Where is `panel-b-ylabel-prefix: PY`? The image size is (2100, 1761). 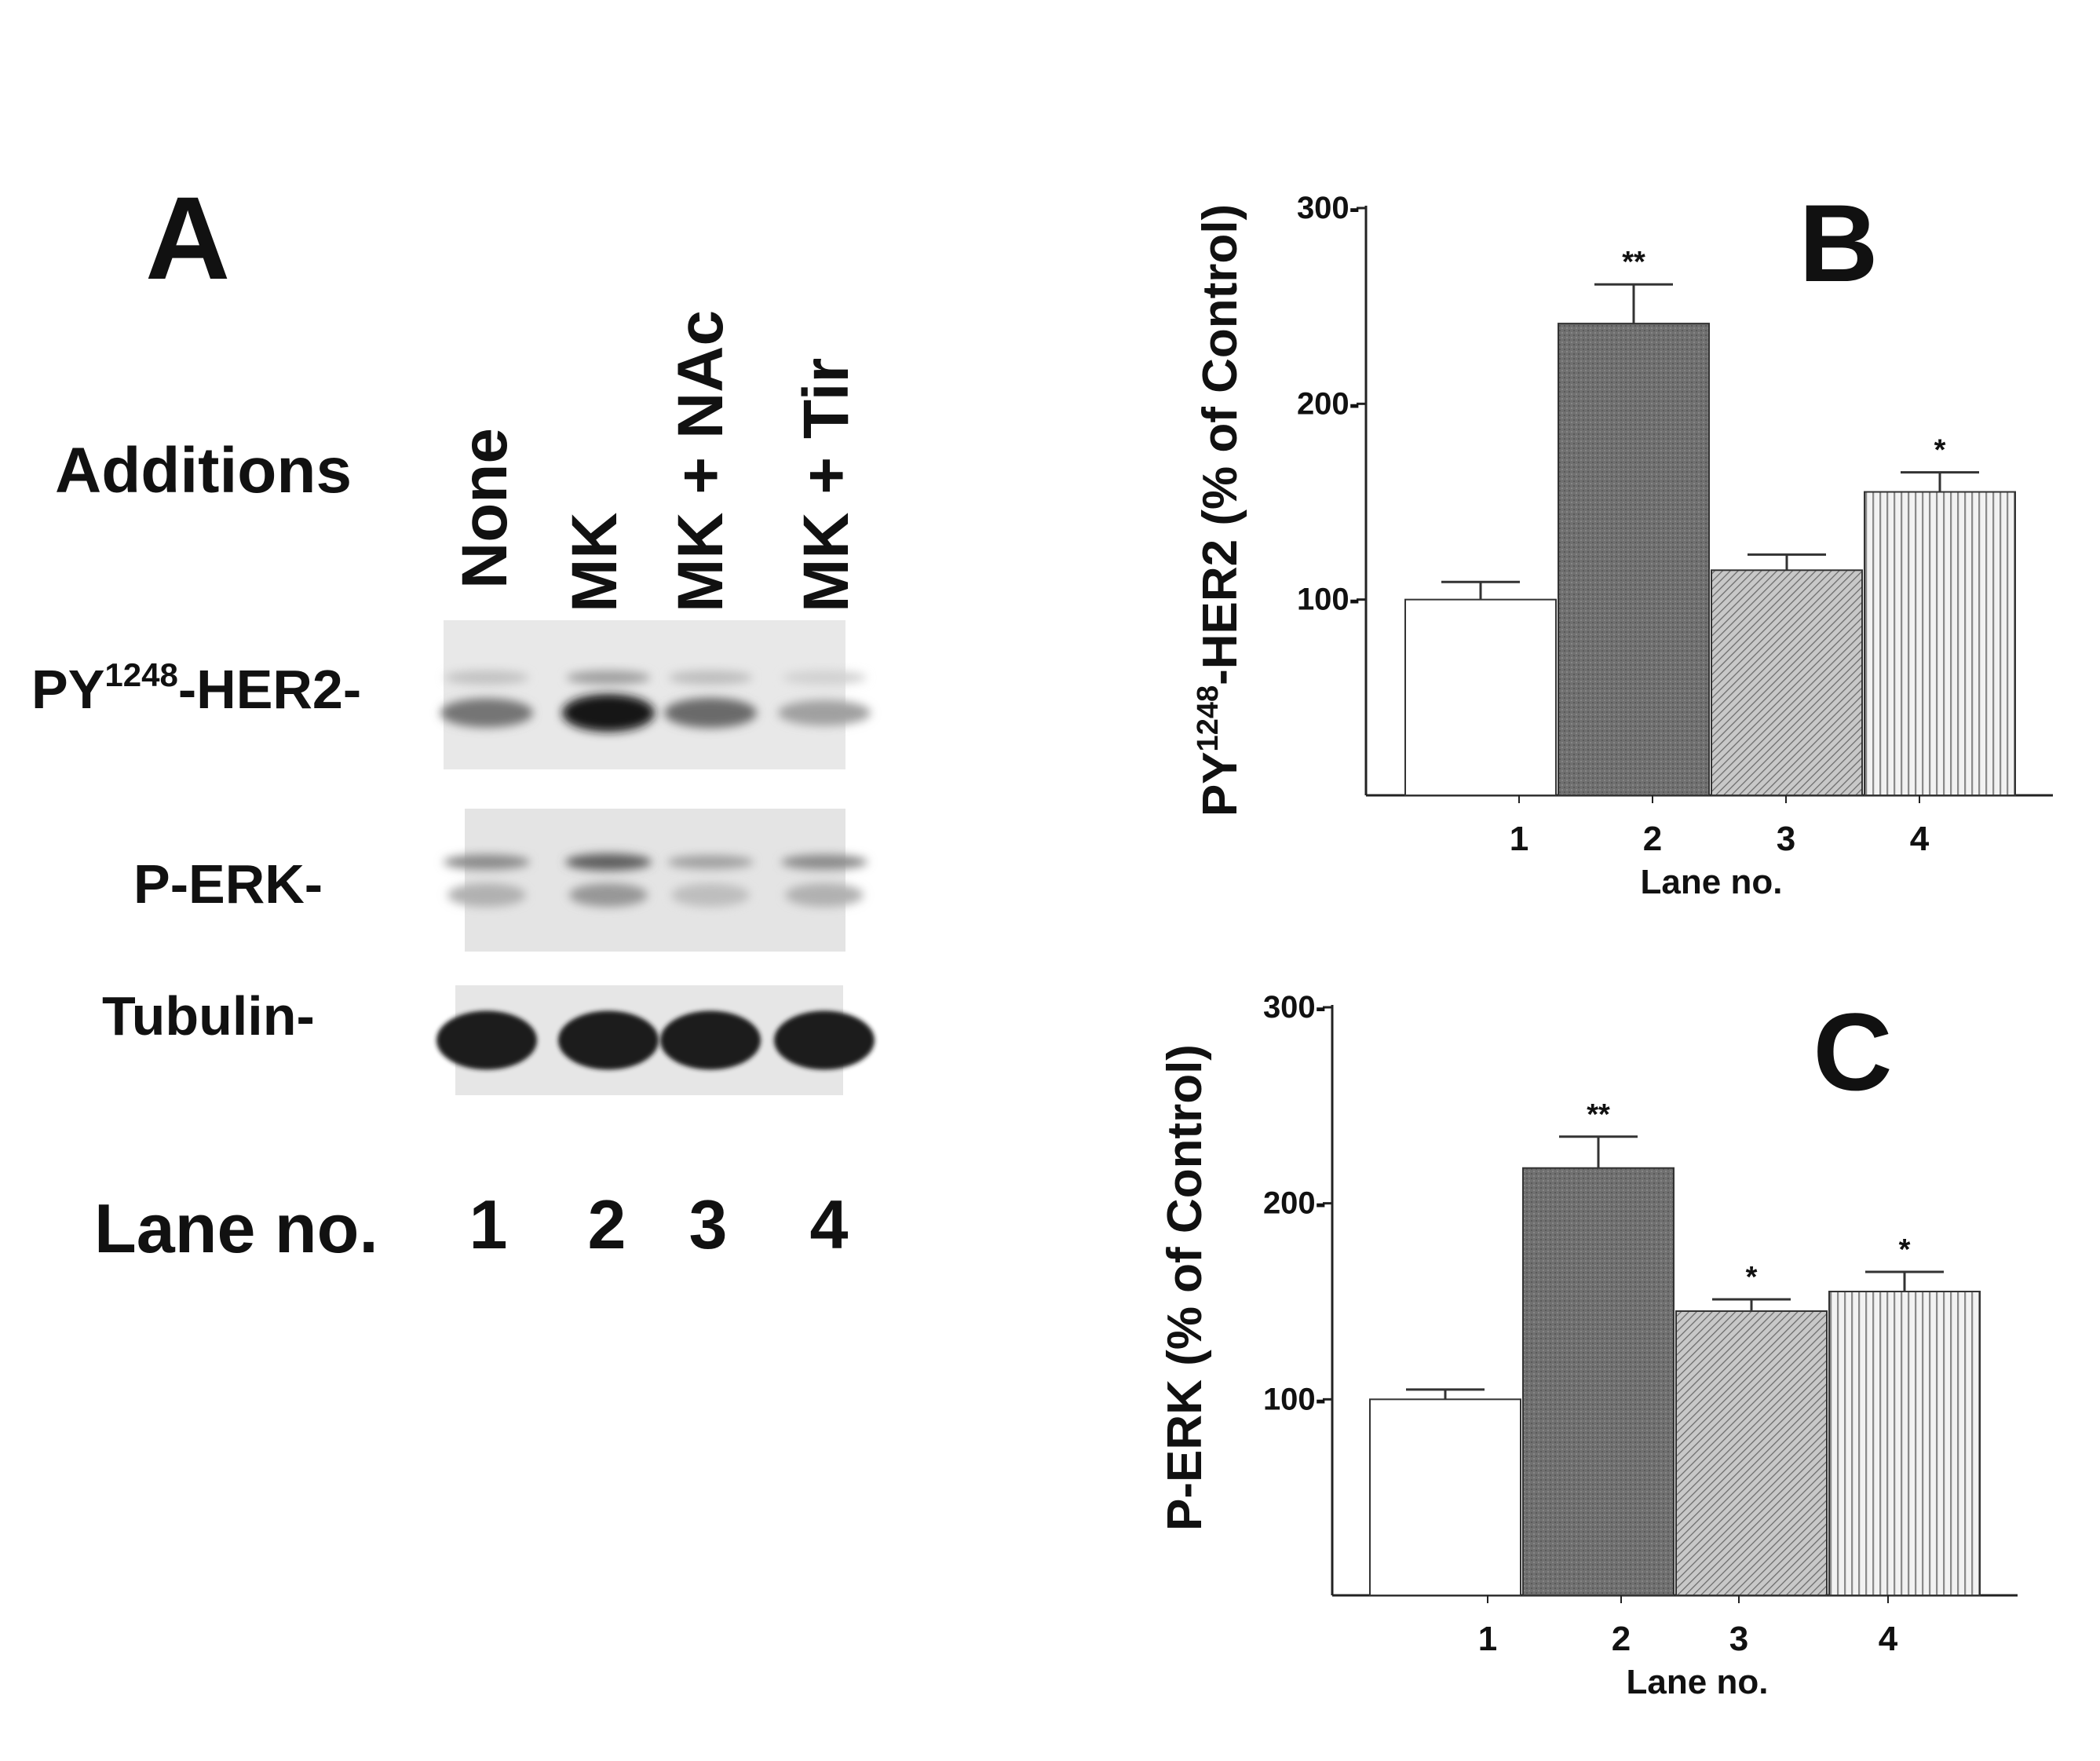 panel-b-ylabel-prefix: PY is located at coordinates (1220, 784).